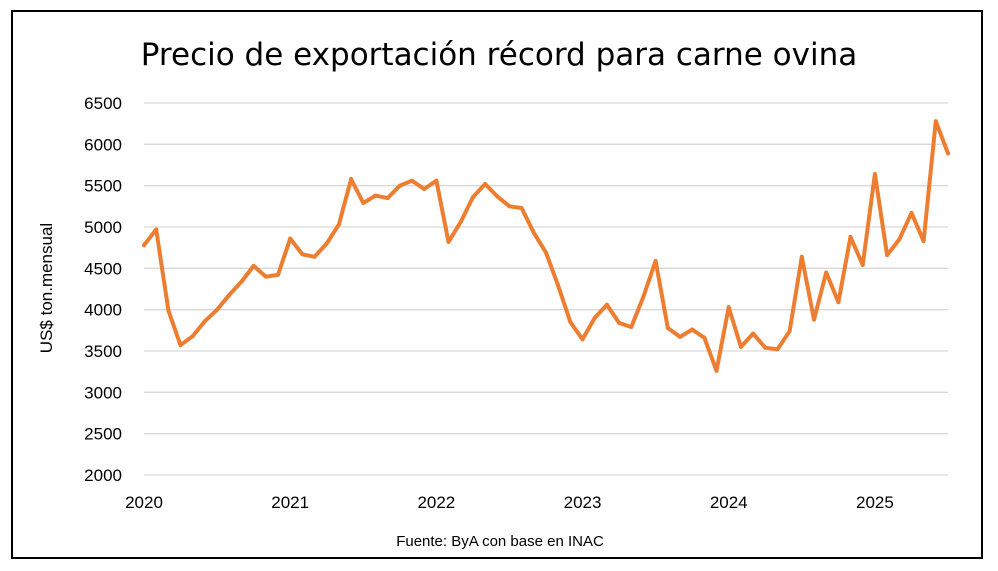  Describe the element at coordinates (290, 502) in the screenshot. I see `x-tick-label: 2021` at that location.